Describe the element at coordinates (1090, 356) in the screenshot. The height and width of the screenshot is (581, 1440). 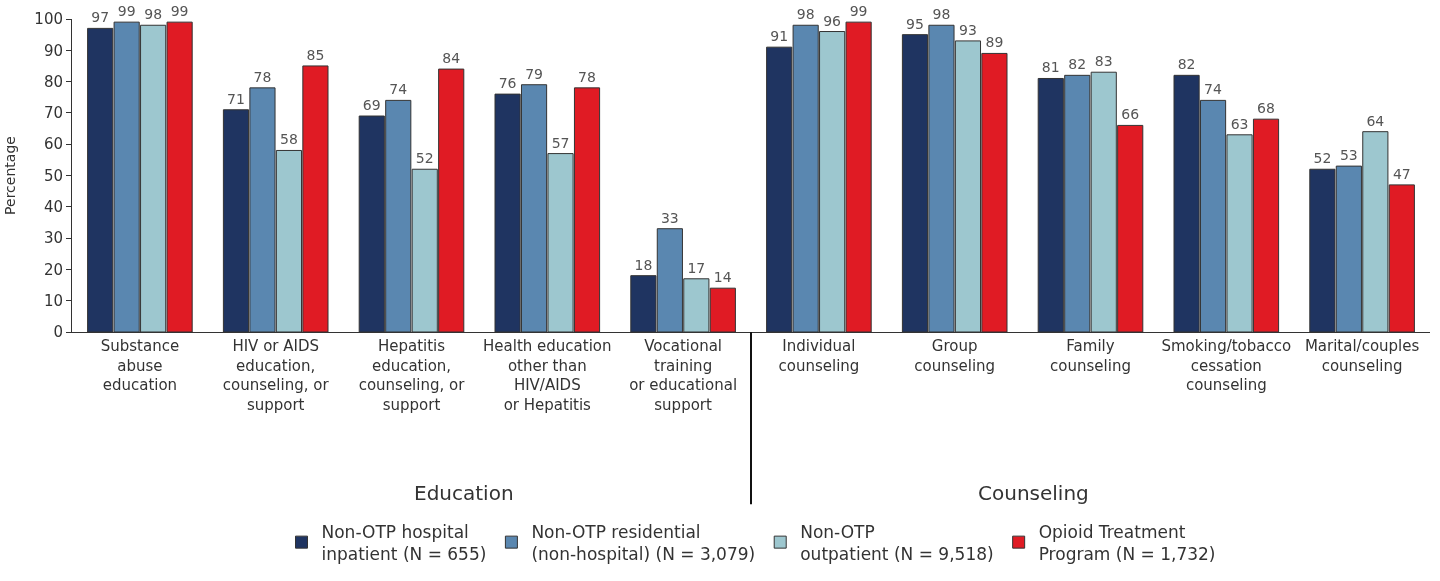
I see `x-tick-label: Family counseling` at that location.